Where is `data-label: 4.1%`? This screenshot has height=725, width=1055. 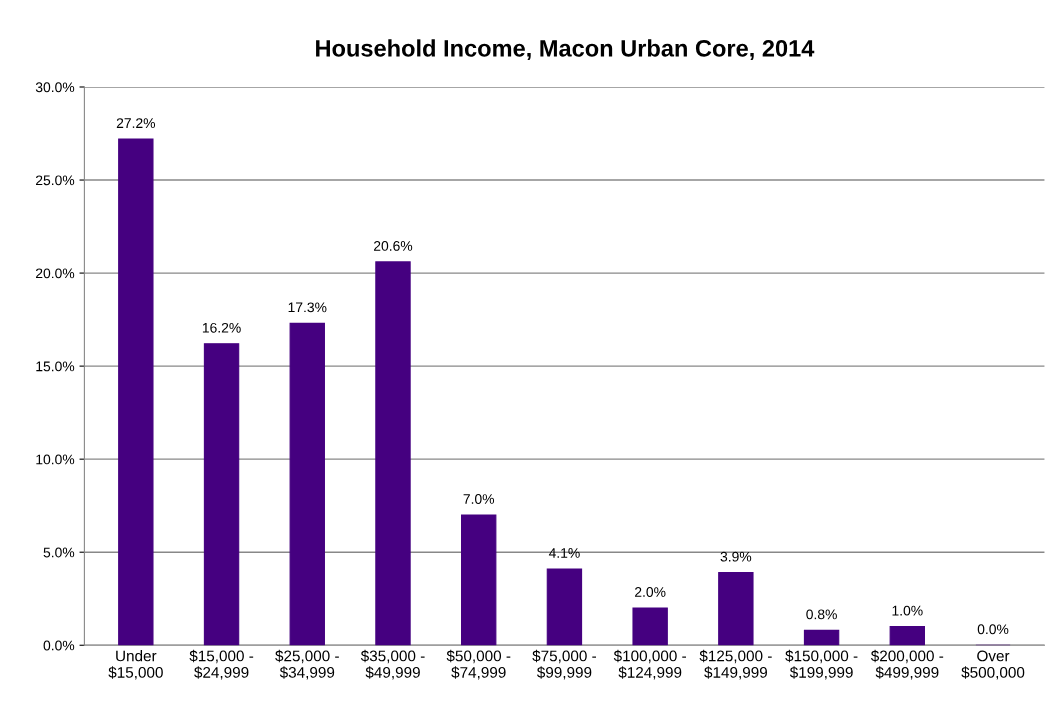
data-label: 4.1% is located at coordinates (564, 553).